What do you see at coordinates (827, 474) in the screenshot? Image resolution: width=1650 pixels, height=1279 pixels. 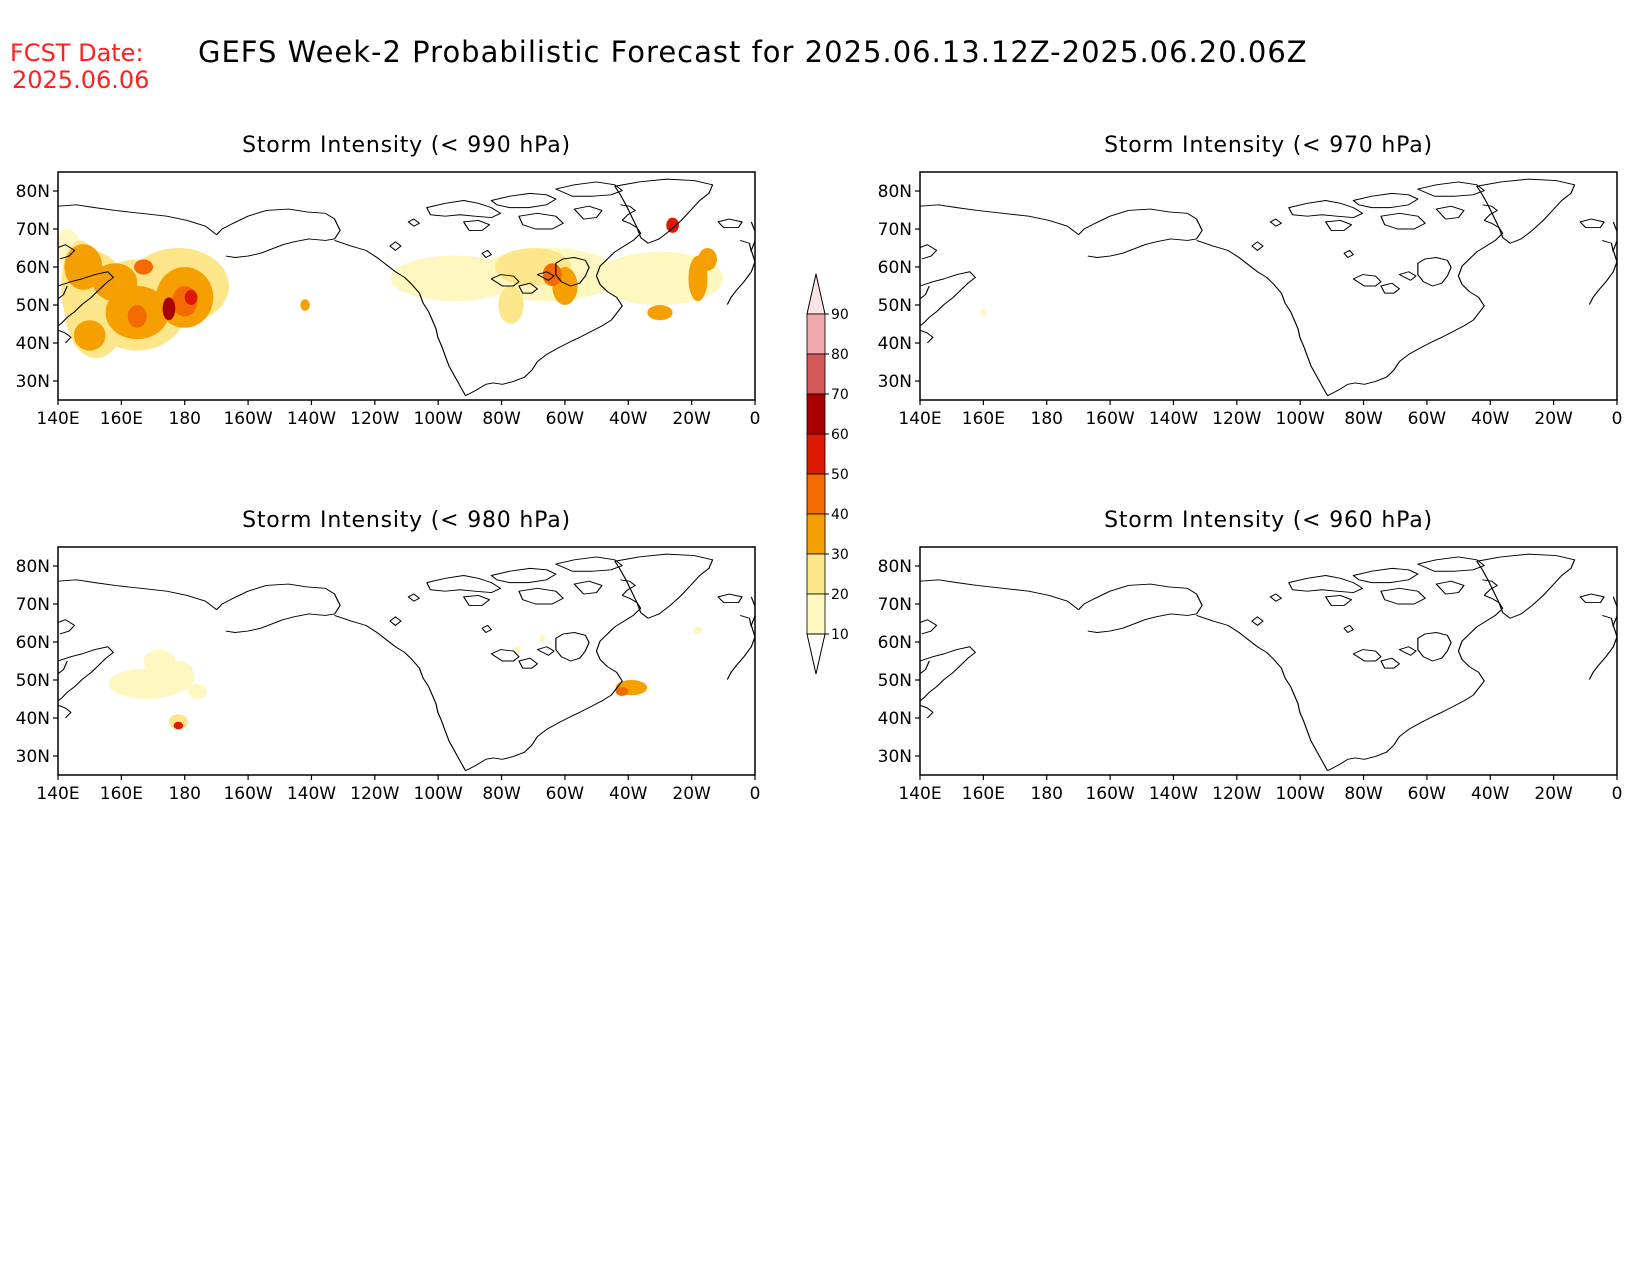 I see `colorbar: 90 80 70 60 50 40 30 20 10` at bounding box center [827, 474].